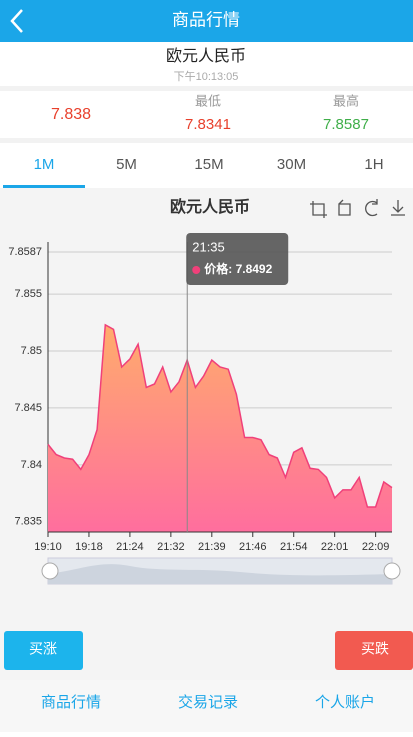 The width and height of the screenshot is (413, 737). Describe the element at coordinates (44, 164) in the screenshot. I see `tab: 1M` at that location.